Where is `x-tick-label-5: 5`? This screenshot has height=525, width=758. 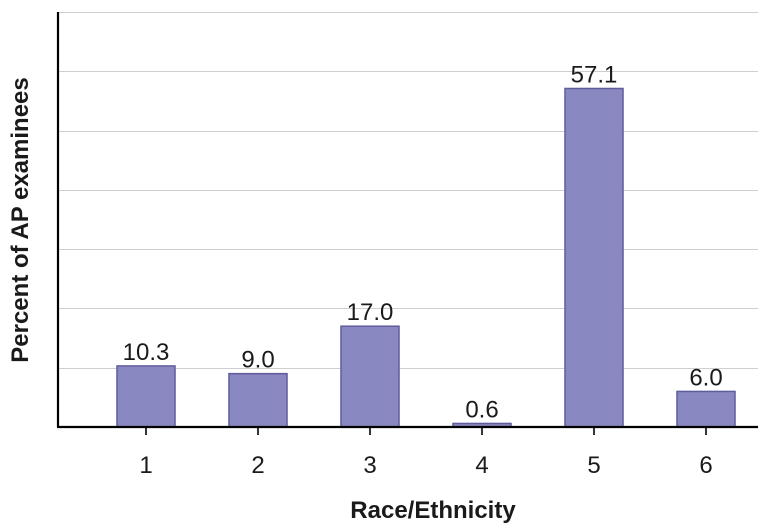 x-tick-label-5: 5 is located at coordinates (593, 465).